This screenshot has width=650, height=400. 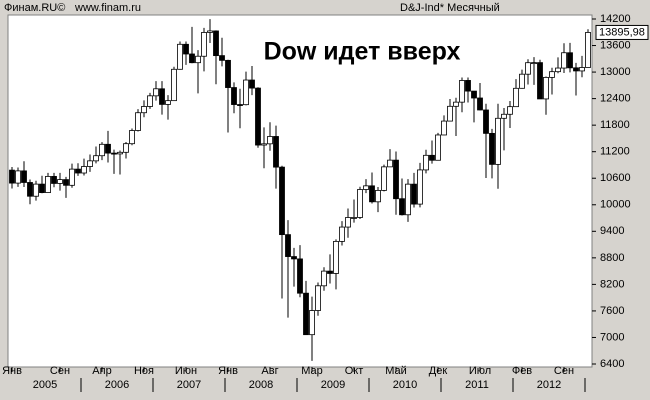 What do you see at coordinates (477, 385) in the screenshot?
I see `year-label: 2011` at bounding box center [477, 385].